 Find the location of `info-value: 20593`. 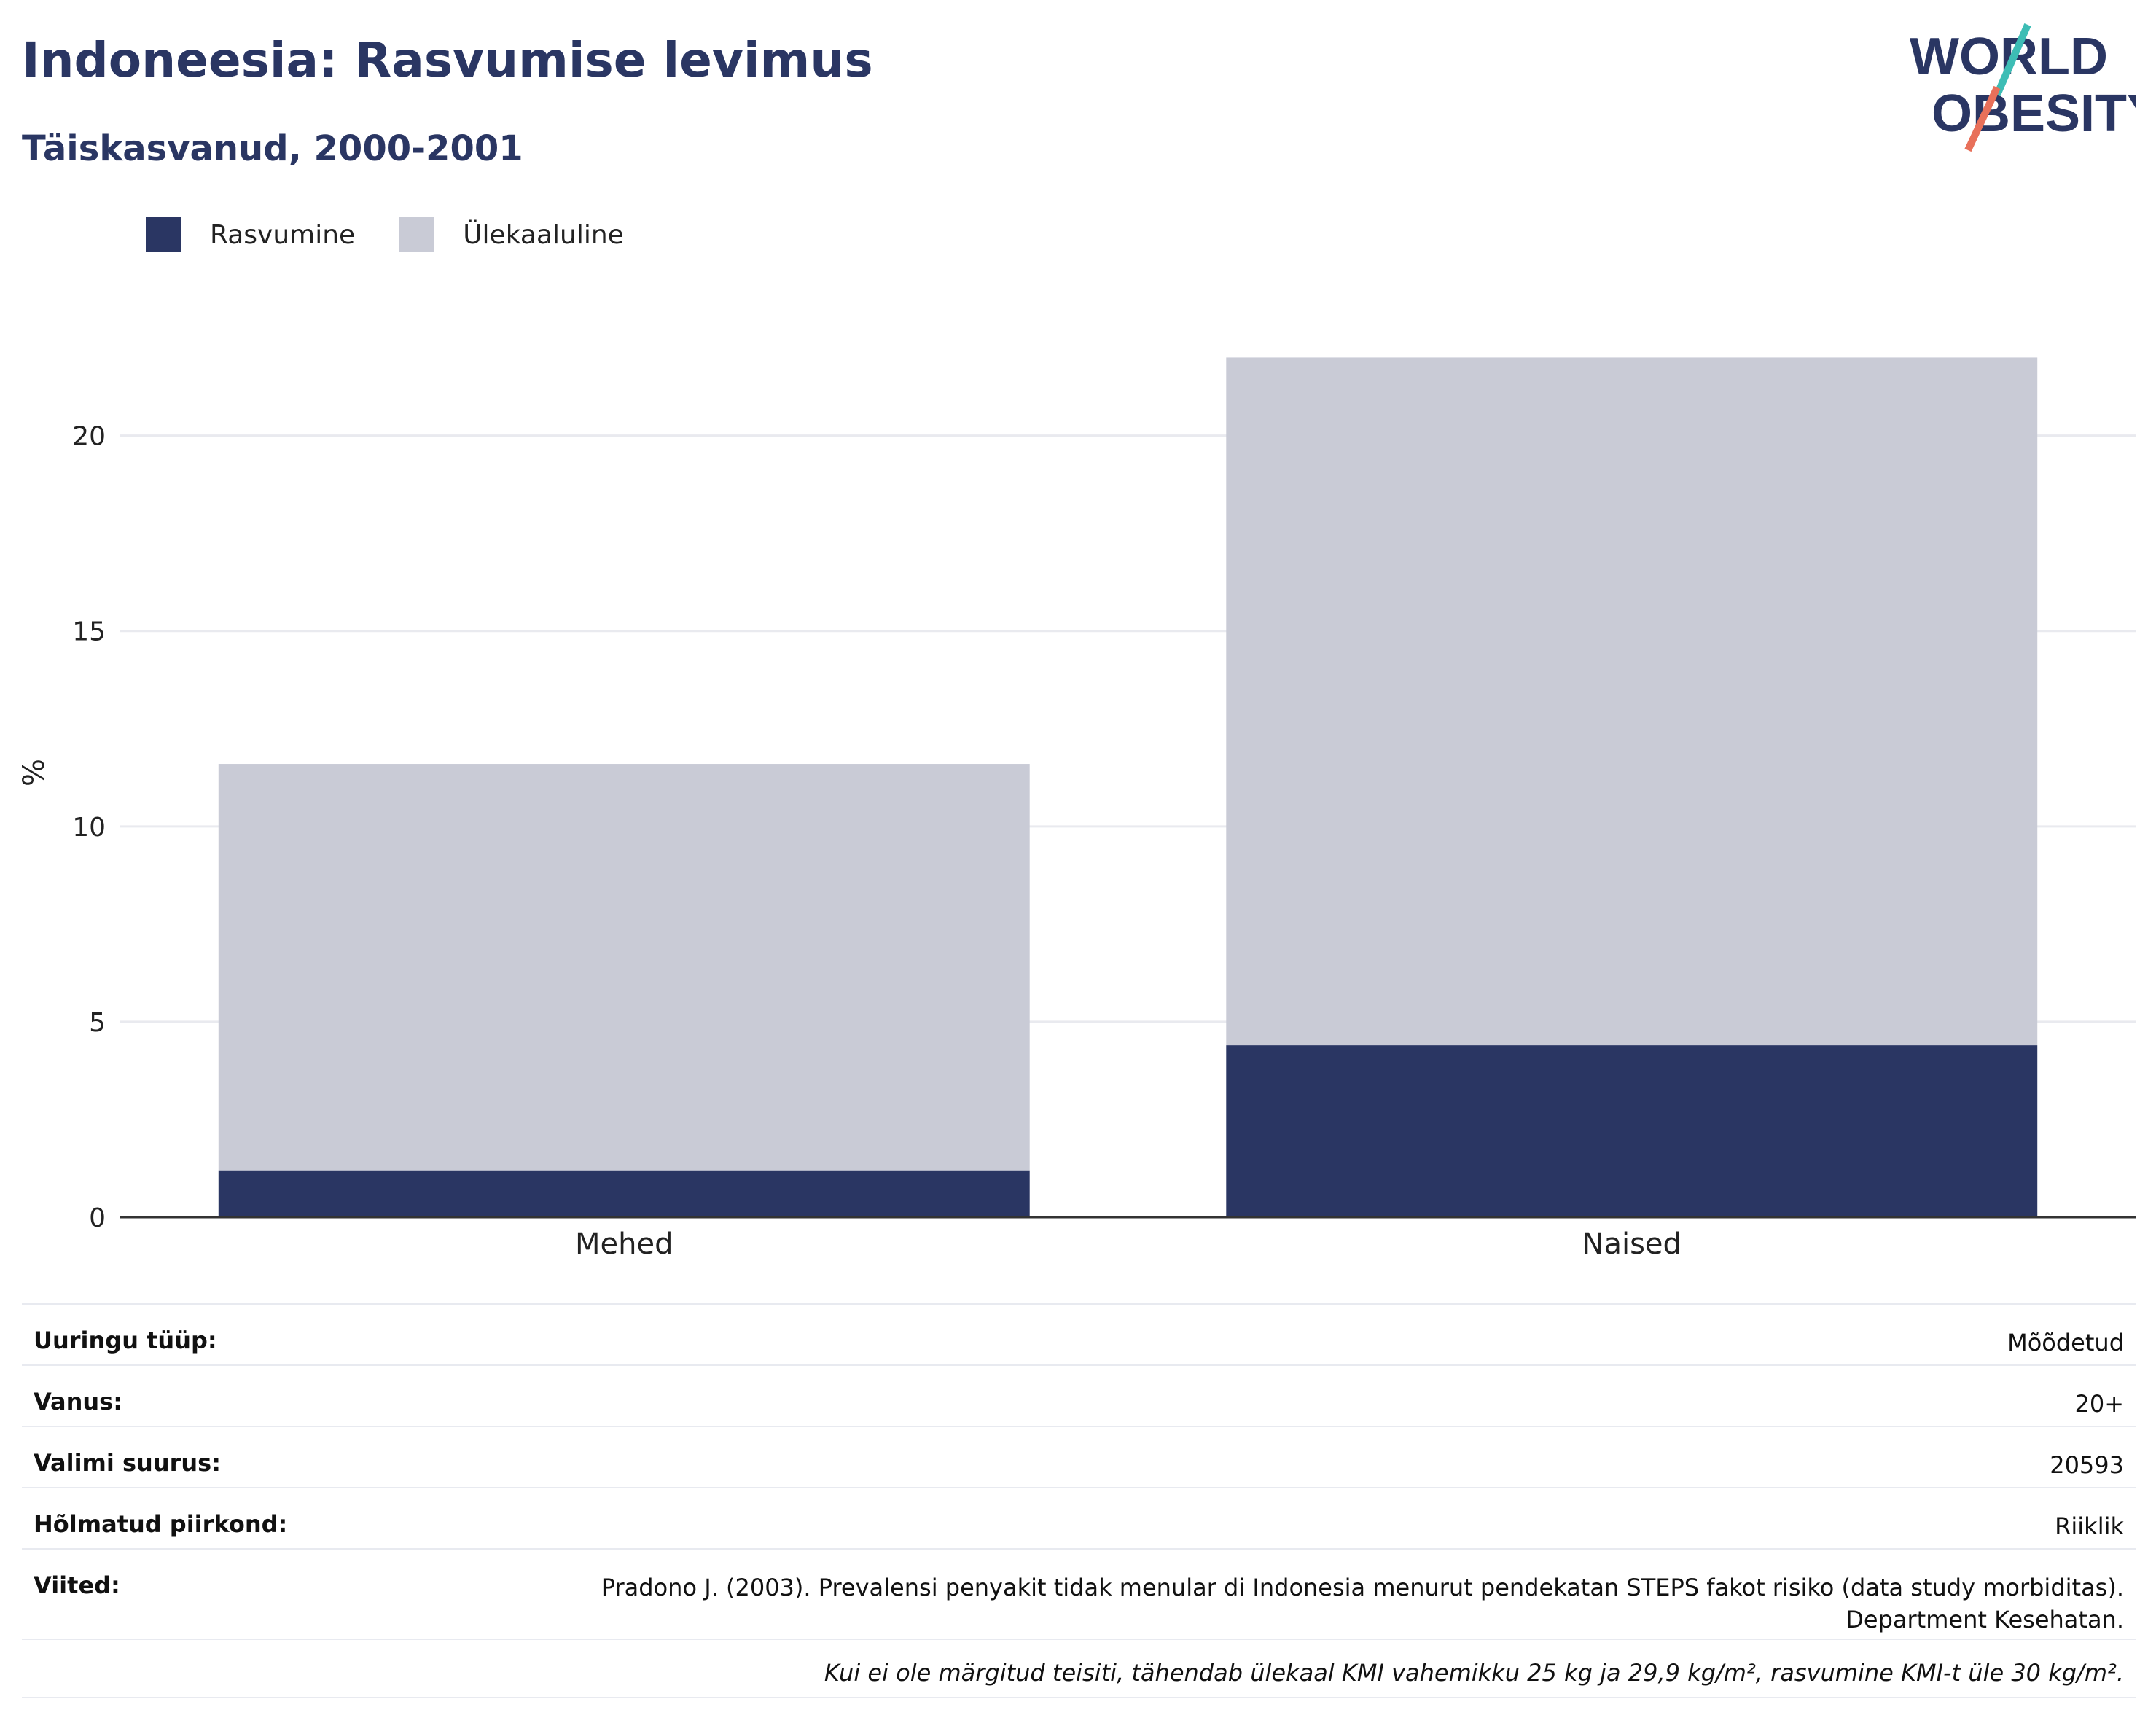

info-value: 20593 is located at coordinates (2087, 1465).